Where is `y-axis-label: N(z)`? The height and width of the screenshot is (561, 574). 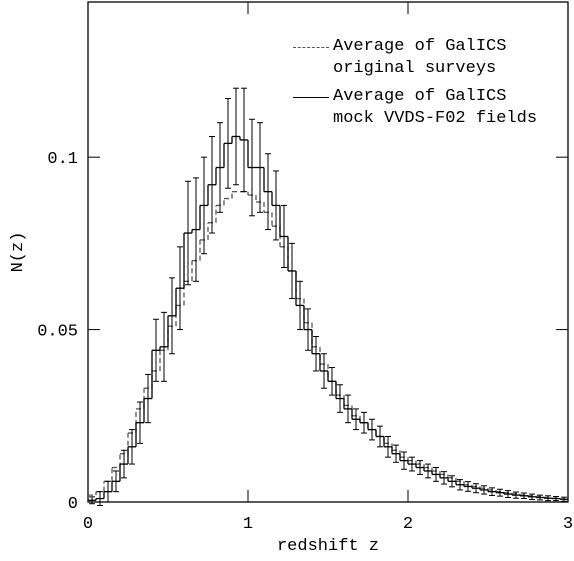 y-axis-label: N(z) is located at coordinates (18, 252).